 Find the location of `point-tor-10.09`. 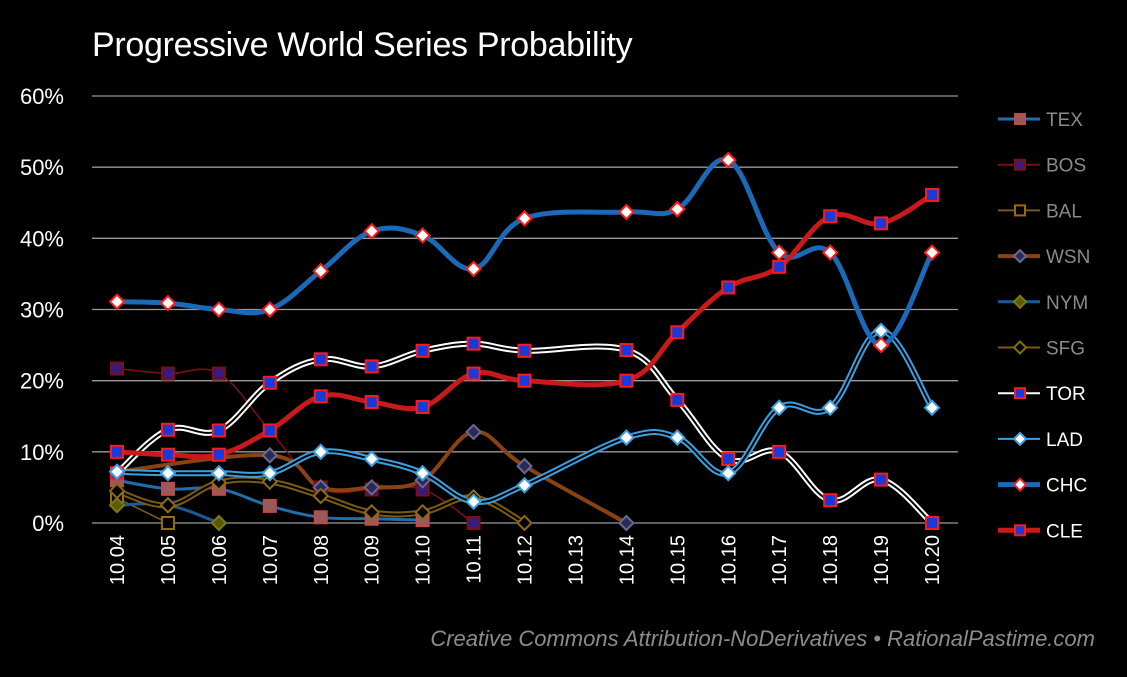

point-tor-10.09 is located at coordinates (371, 366).